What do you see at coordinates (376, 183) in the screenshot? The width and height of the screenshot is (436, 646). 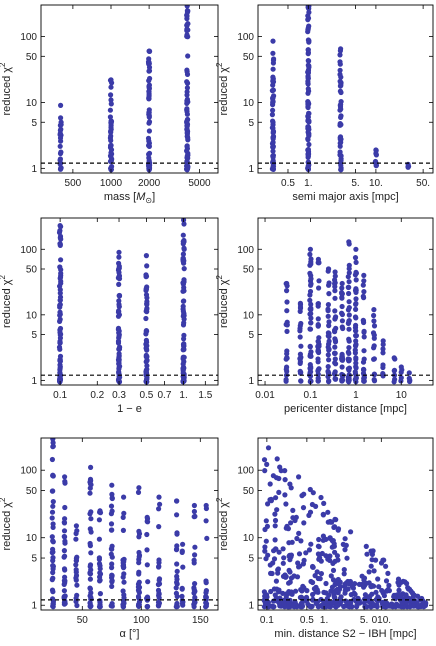 I see `x-tick-label: 10.` at bounding box center [376, 183].